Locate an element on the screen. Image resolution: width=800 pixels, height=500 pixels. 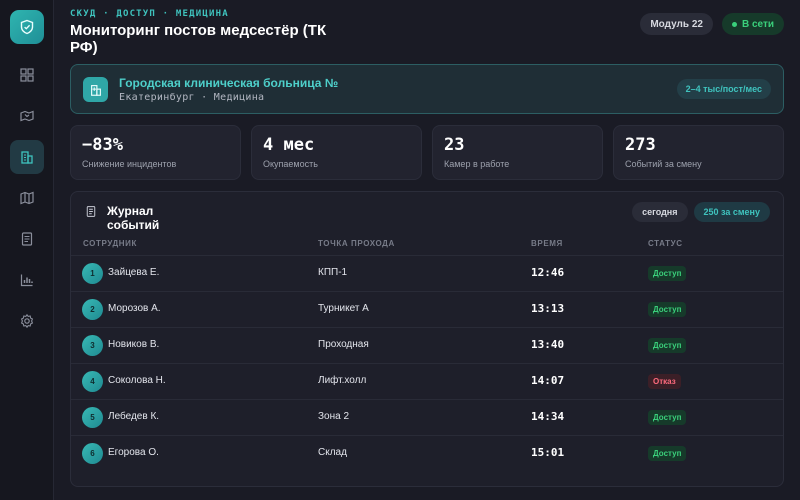
nav-objects is located at coordinates (26, 157).